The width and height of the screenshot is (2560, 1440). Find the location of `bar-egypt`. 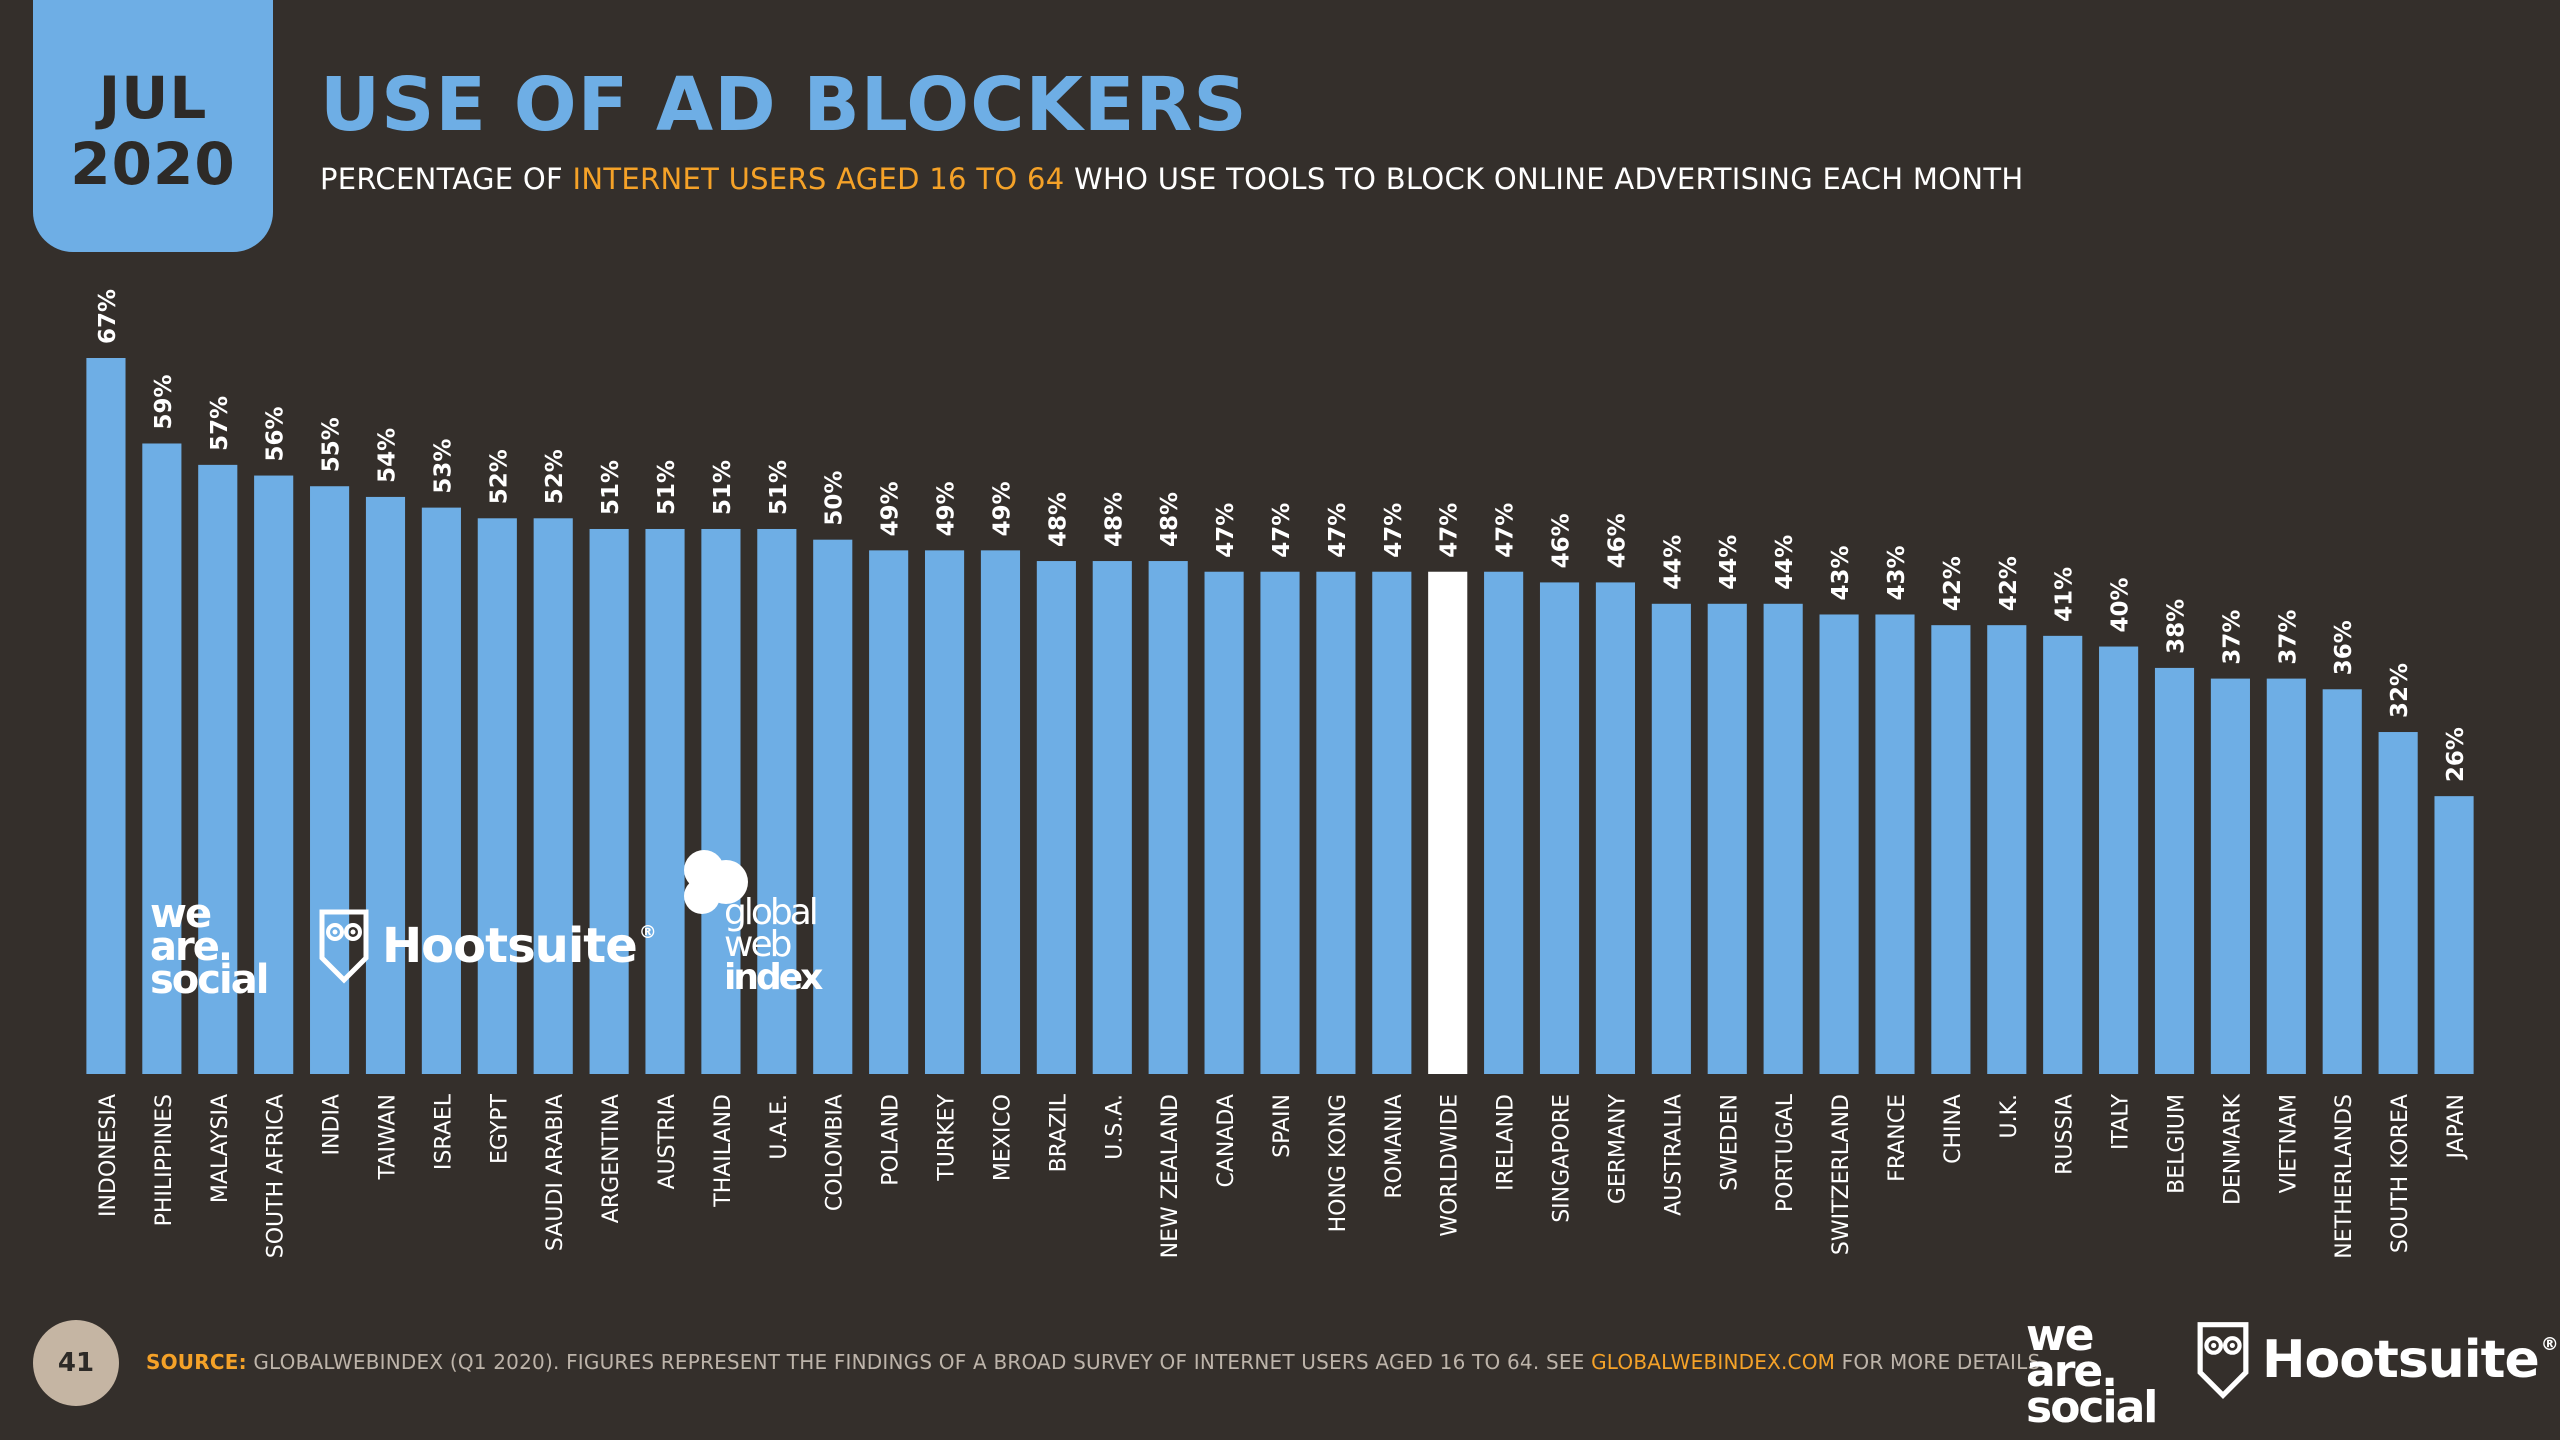

bar-egypt is located at coordinates (497, 796).